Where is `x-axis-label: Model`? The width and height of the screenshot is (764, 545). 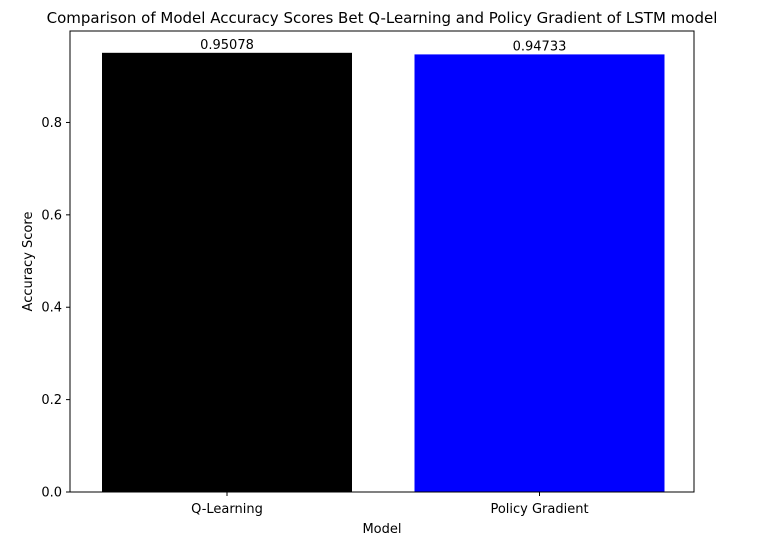
x-axis-label: Model is located at coordinates (381, 529).